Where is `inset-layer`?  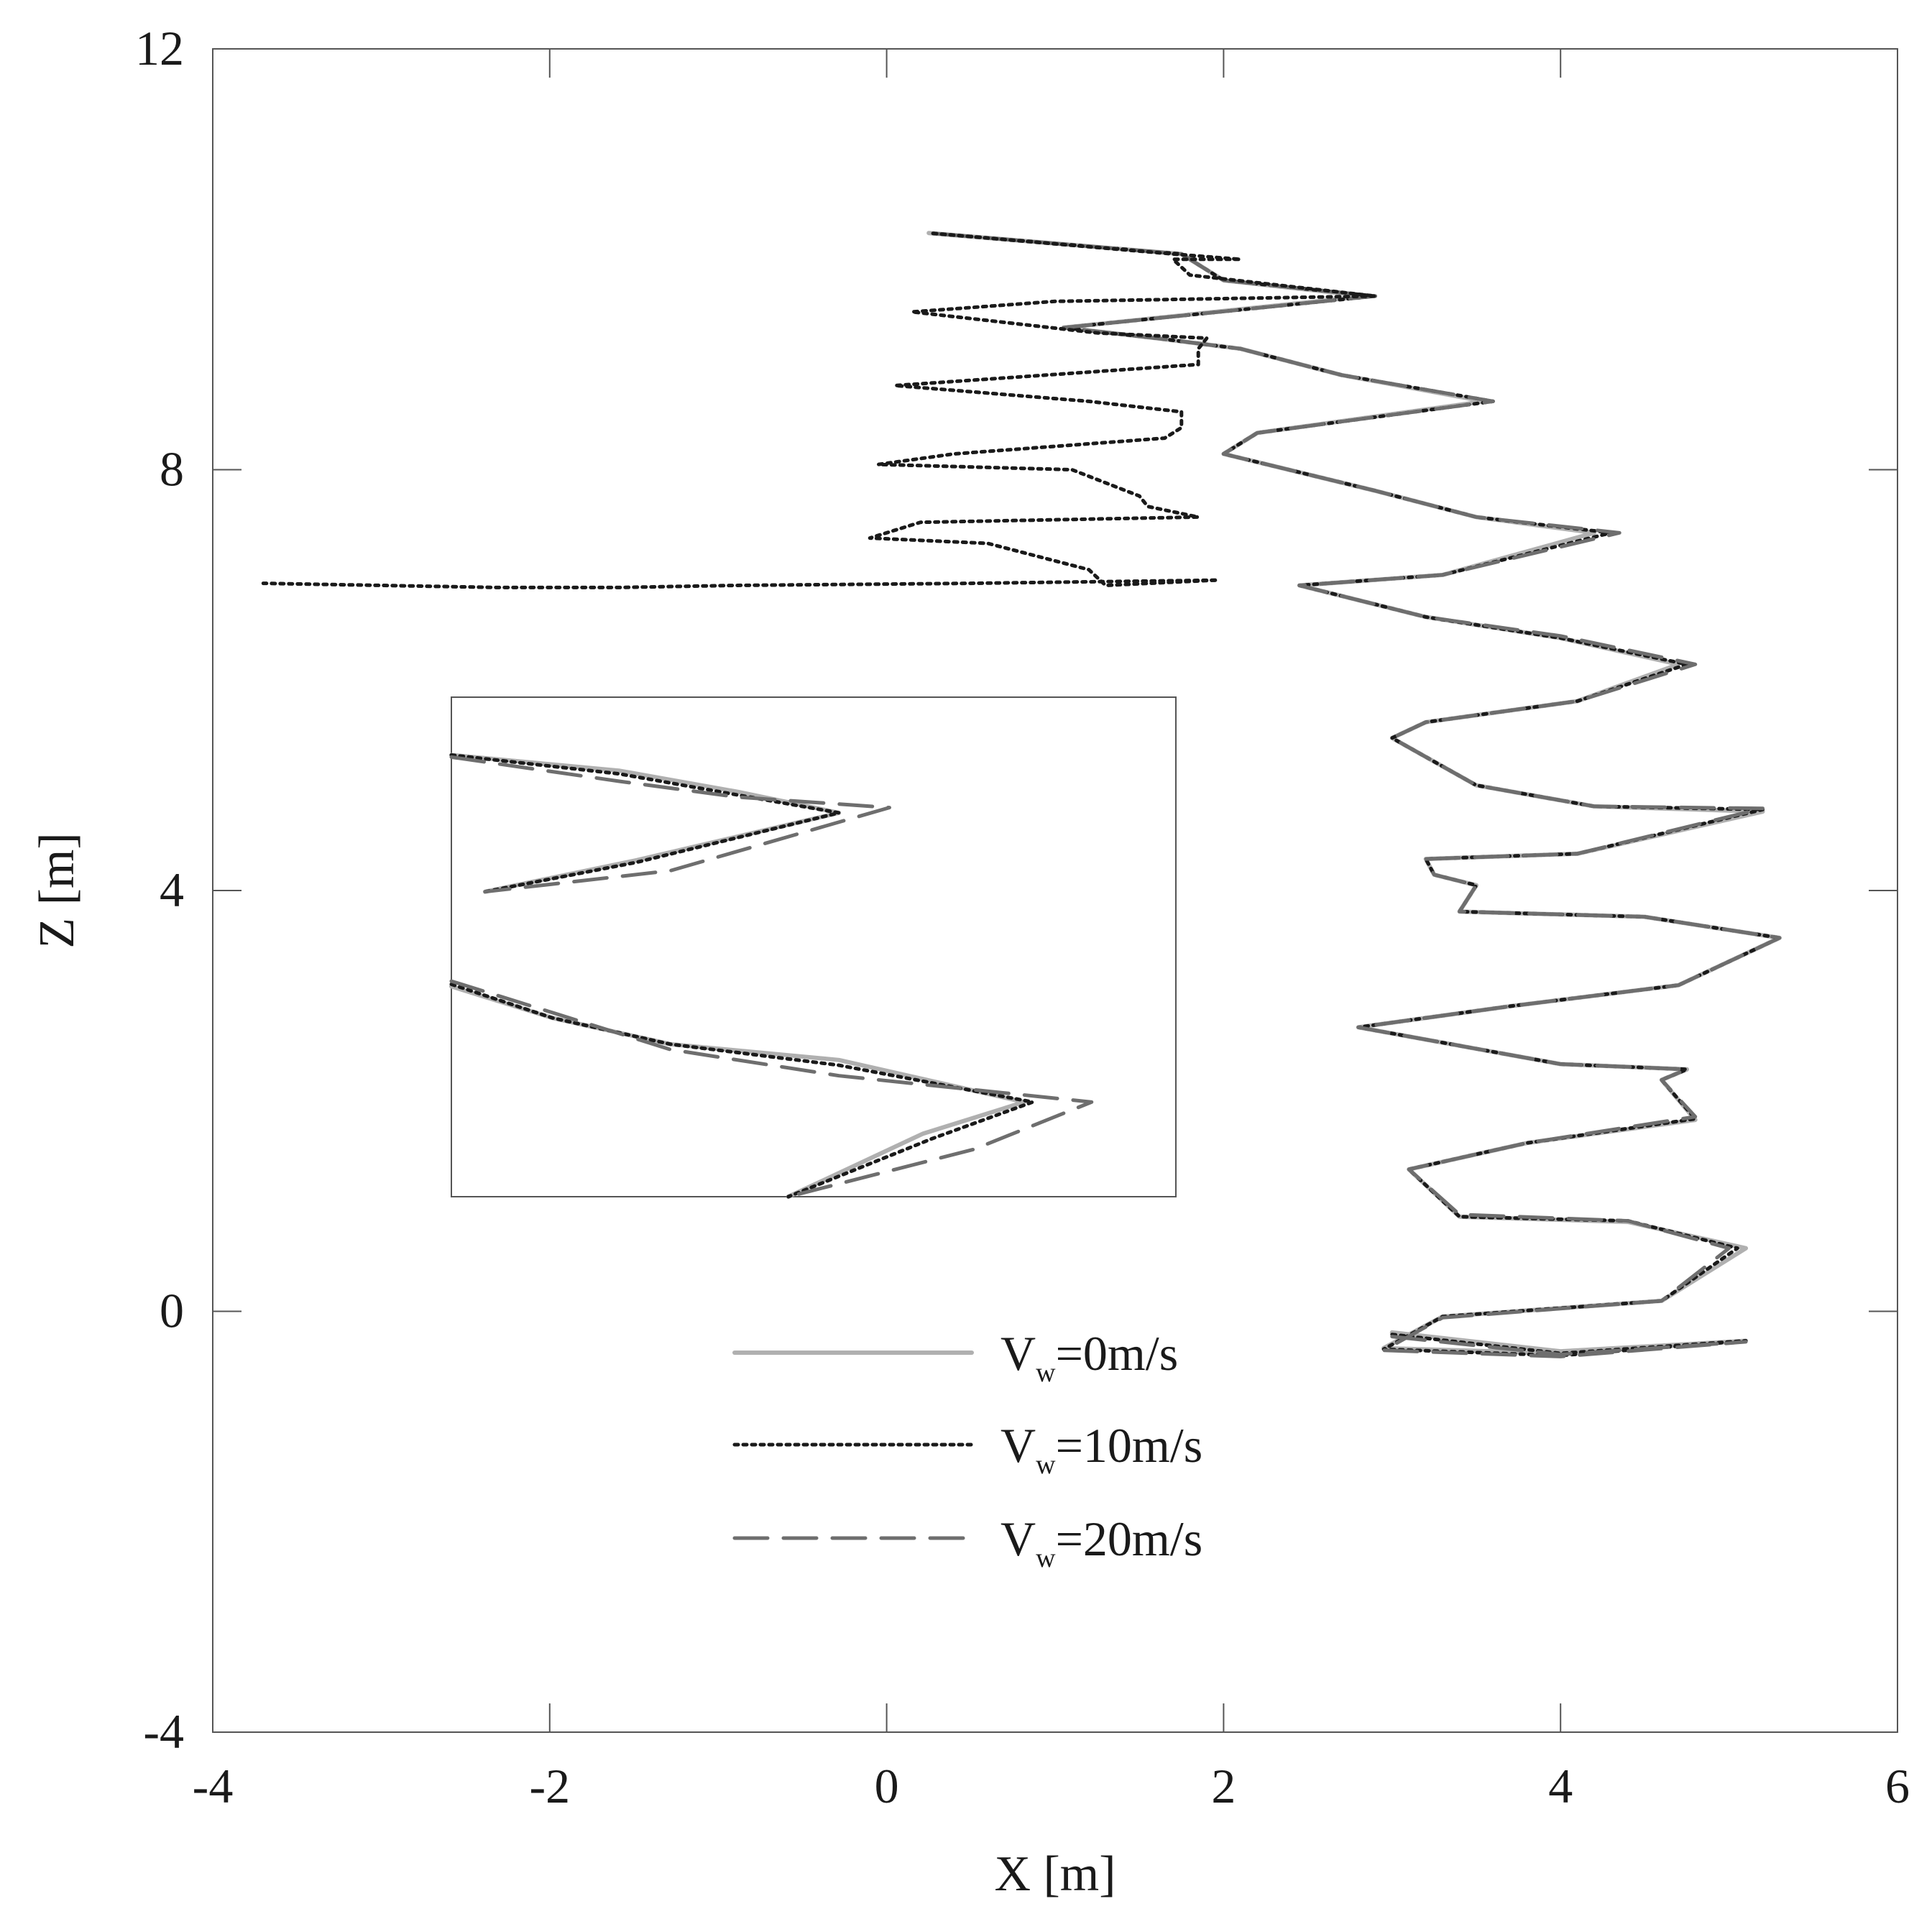 inset-layer is located at coordinates (813, 947).